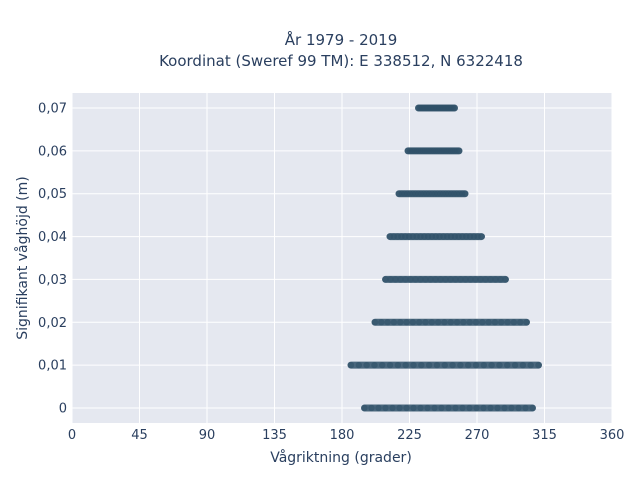 The width and height of the screenshot is (640, 480). Describe the element at coordinates (341, 457) in the screenshot. I see `x-axis-title: Vågriktning (grader)` at that location.